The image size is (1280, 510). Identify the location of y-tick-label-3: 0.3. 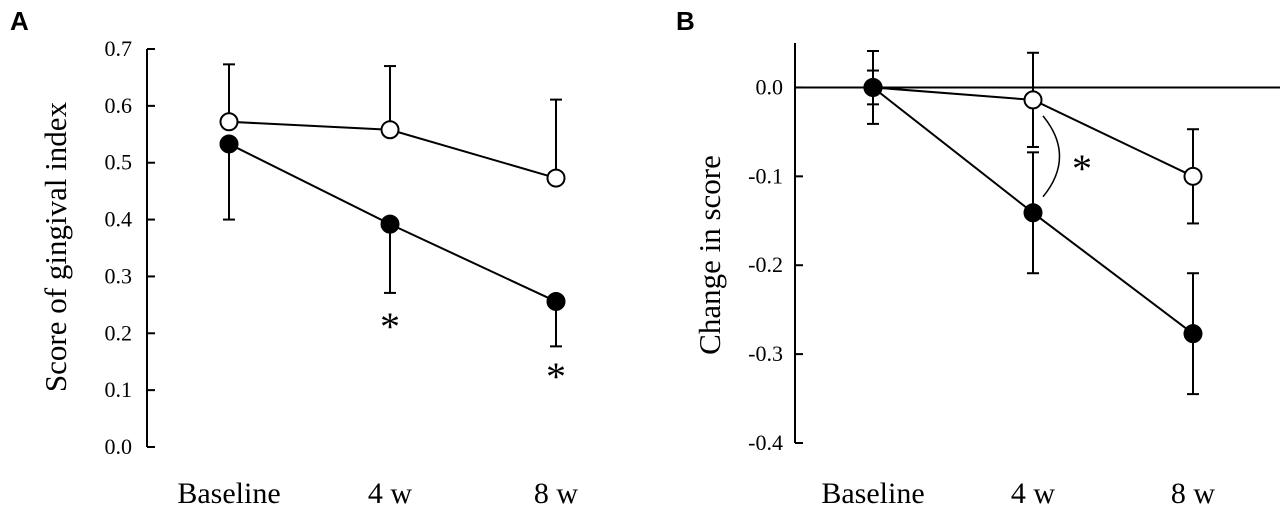
(119, 275).